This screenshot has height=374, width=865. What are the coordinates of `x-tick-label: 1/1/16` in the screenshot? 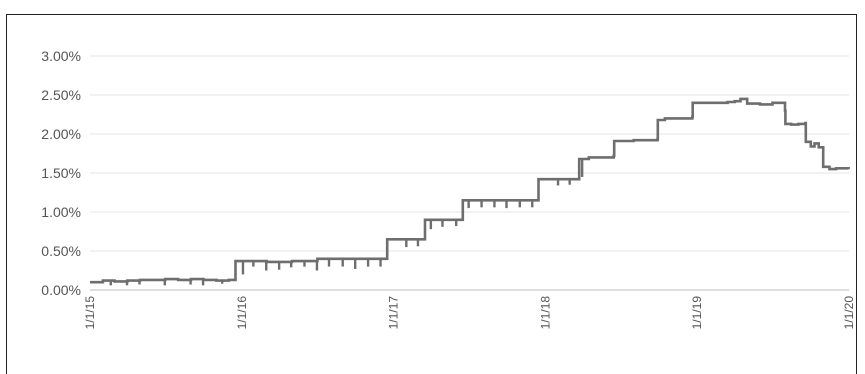 It's located at (242, 313).